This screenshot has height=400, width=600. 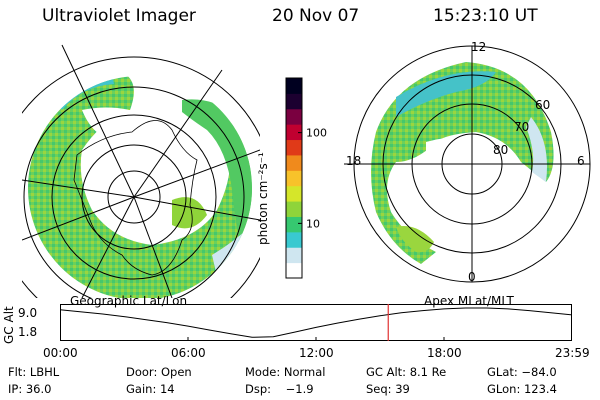 I want to click on filter-info: Flt: LBHL, so click(x=34, y=372).